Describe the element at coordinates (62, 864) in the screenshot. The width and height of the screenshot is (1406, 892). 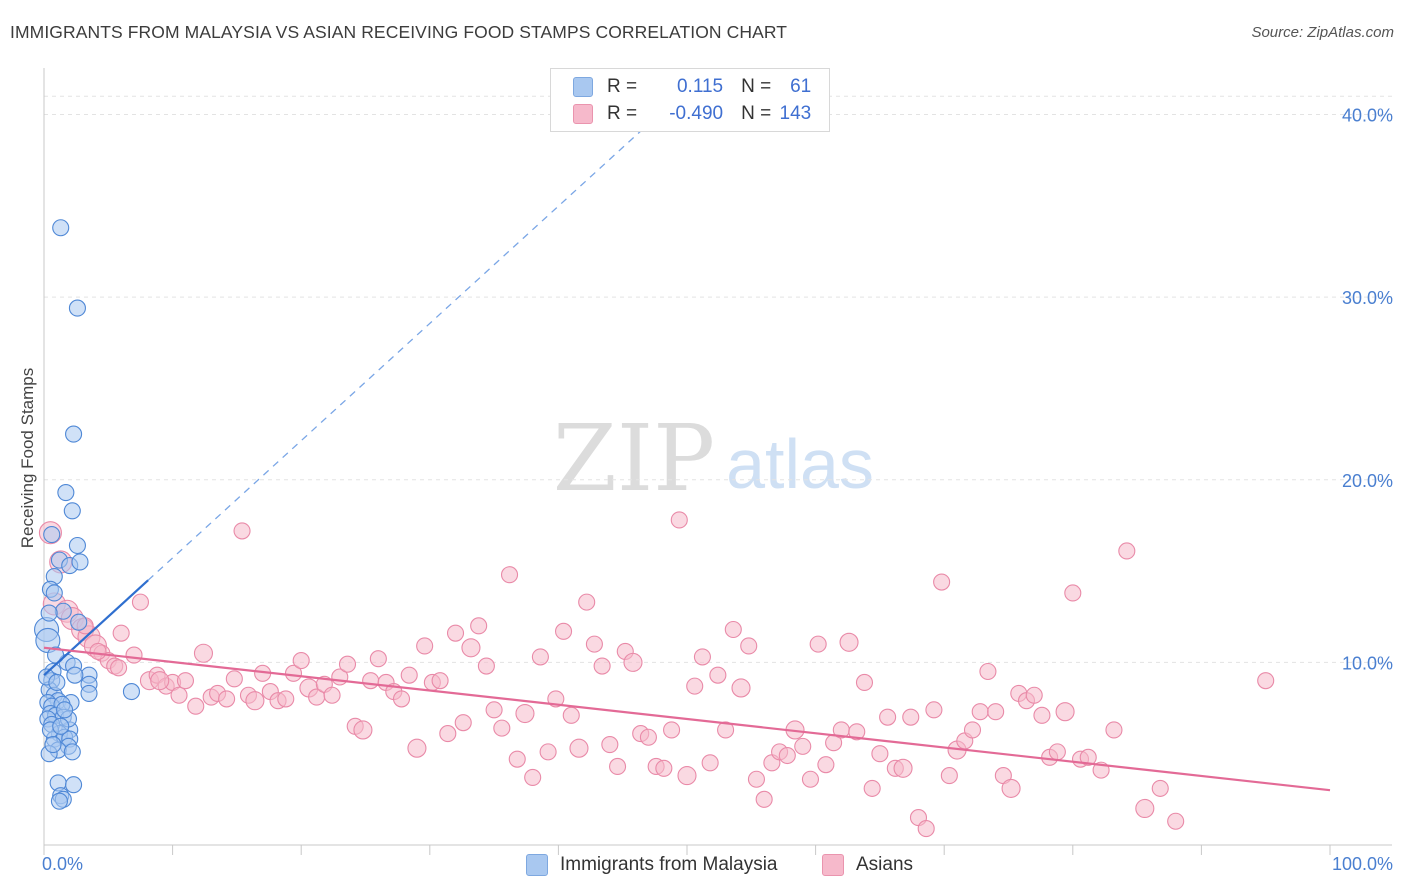
I see `x-tick-label: 0.0%` at that location.